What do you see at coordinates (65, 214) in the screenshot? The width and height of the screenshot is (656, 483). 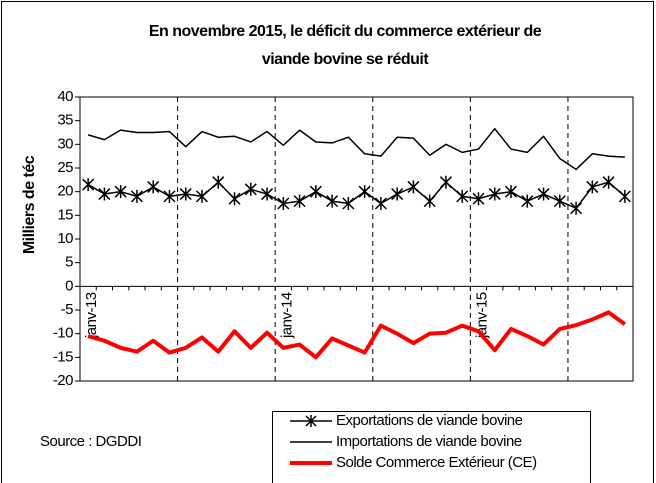 I see `y-tick-label: 15` at bounding box center [65, 214].